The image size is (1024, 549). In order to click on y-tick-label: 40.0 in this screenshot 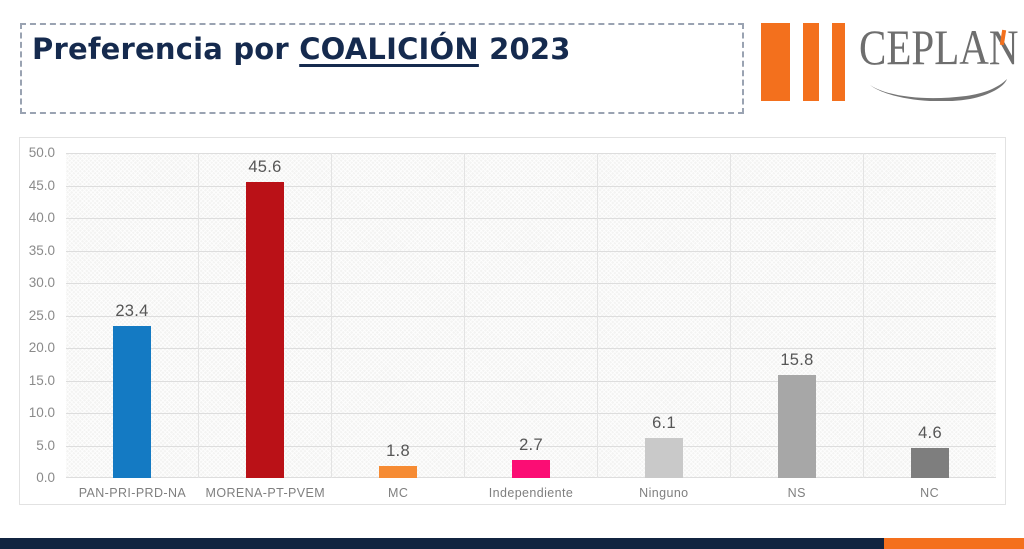, I will do `click(41, 217)`.